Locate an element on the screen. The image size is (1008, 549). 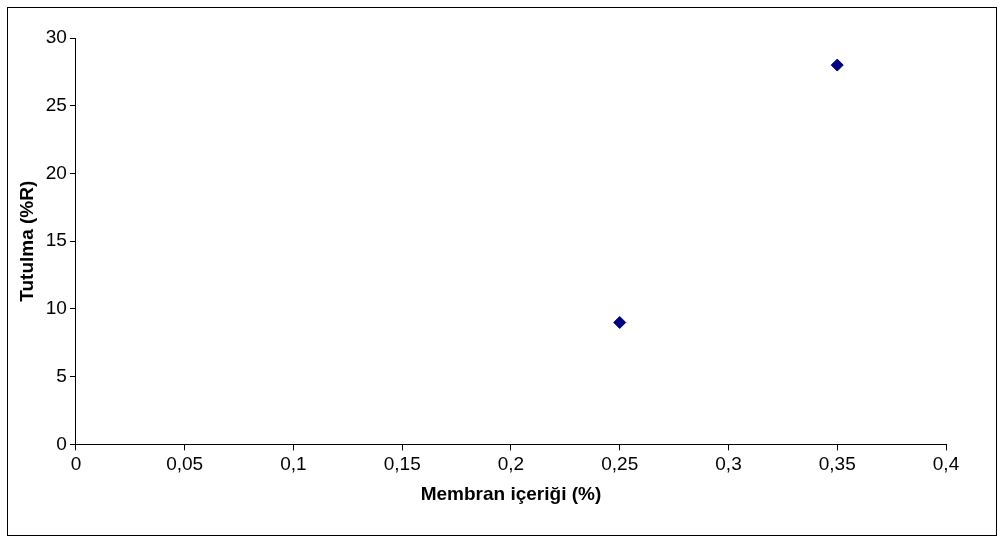
x-tick-label: 0,25 is located at coordinates (620, 464).